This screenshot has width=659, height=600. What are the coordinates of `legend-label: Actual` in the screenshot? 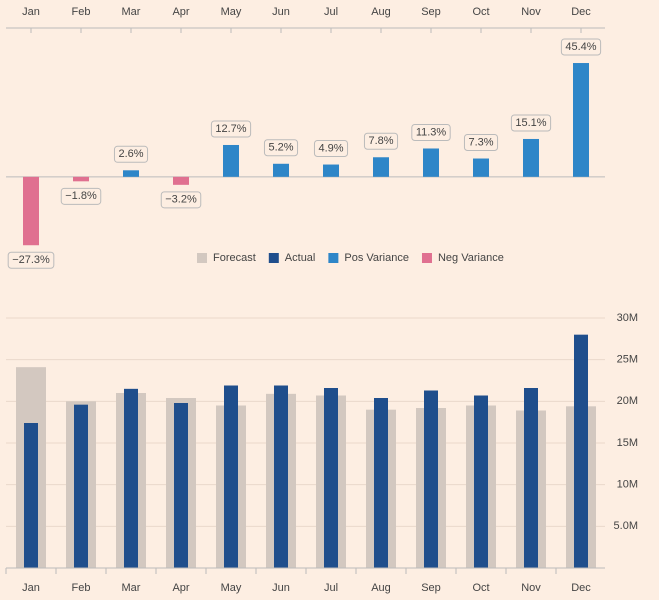 It's located at (300, 258).